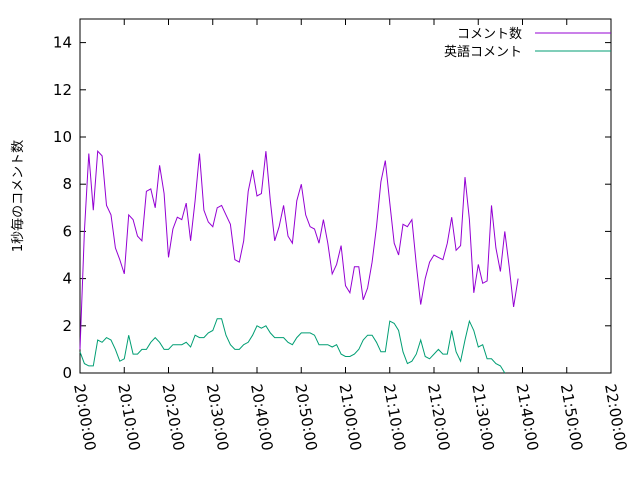 The image size is (640, 480). What do you see at coordinates (67, 373) in the screenshot?
I see `y-tick-label: 0` at bounding box center [67, 373].